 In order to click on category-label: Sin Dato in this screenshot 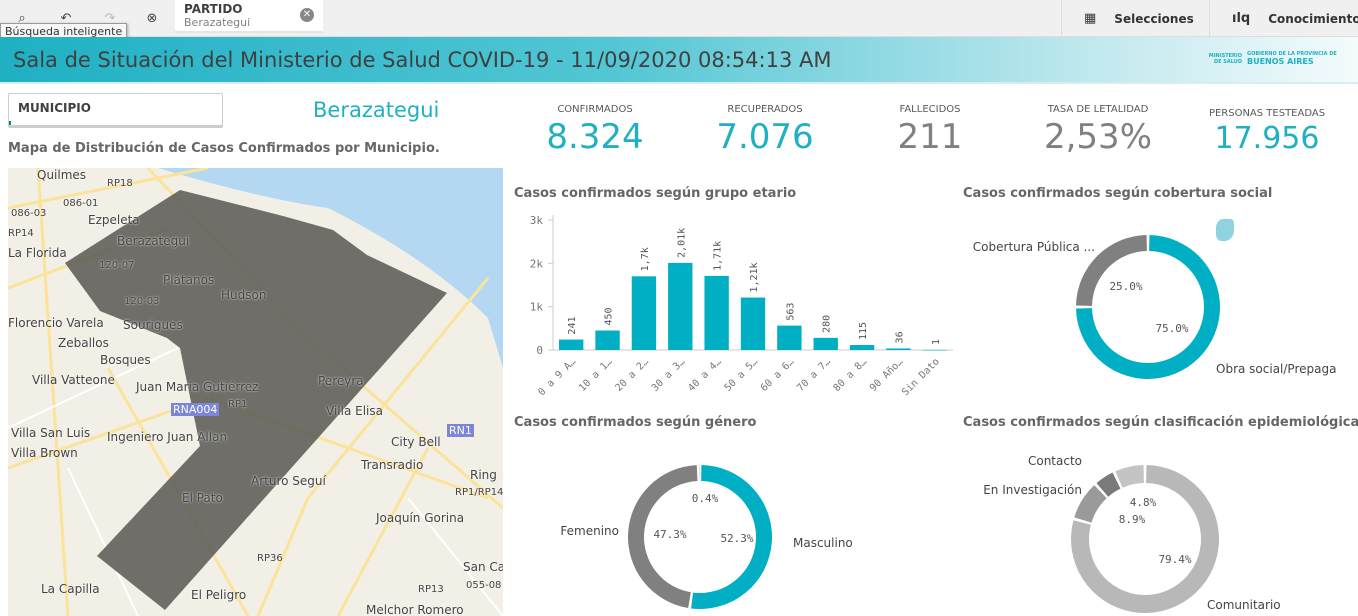, I will do `click(921, 377)`.